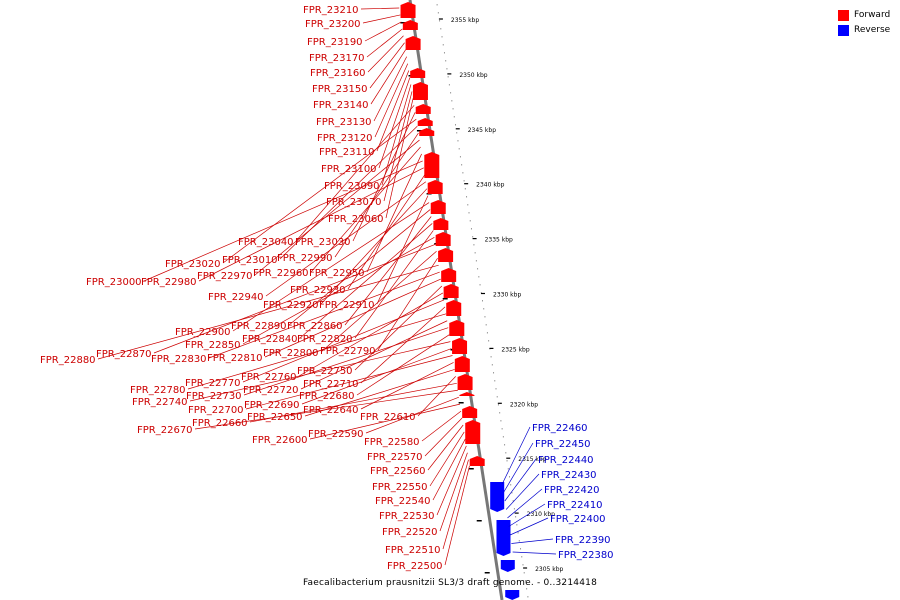 This screenshot has height=600, width=900. I want to click on forward-gene-label: FPR_22510, so click(413, 550).